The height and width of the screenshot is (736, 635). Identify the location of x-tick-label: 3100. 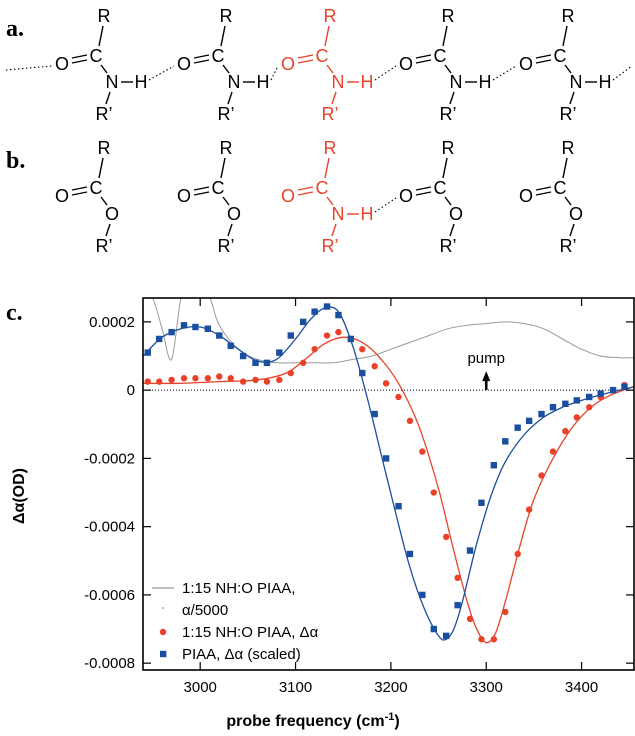
(295, 687).